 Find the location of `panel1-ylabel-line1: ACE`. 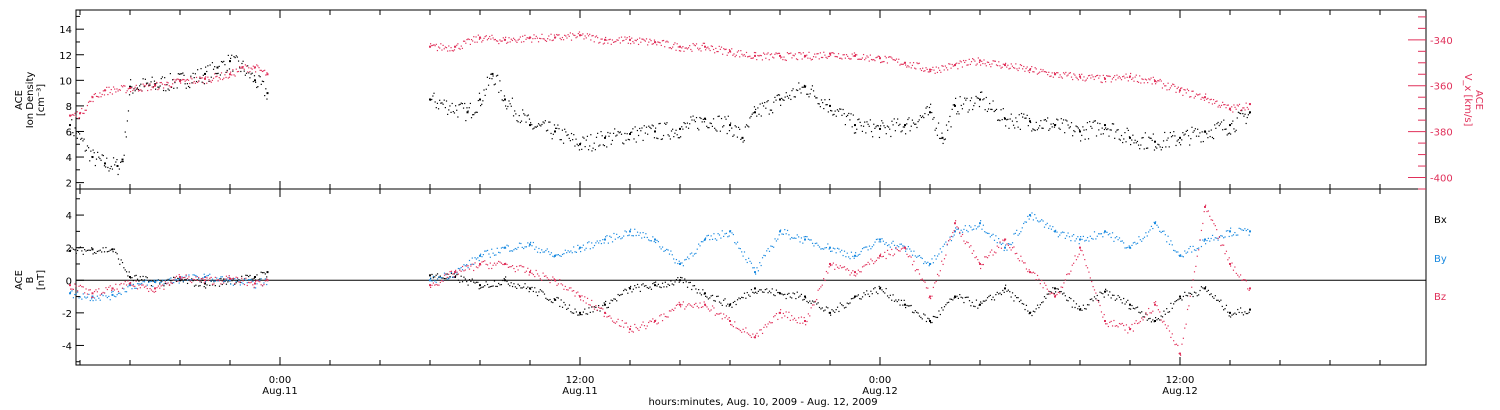

panel1-ylabel-line1: ACE is located at coordinates (19, 100).